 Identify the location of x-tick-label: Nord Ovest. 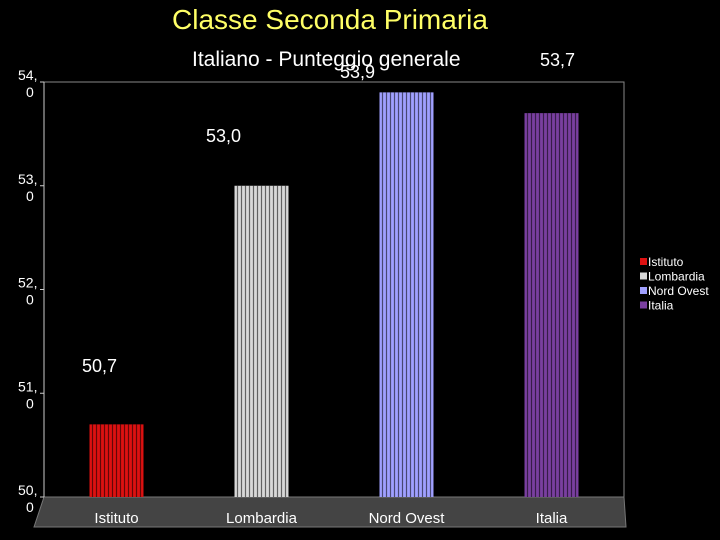
(407, 518).